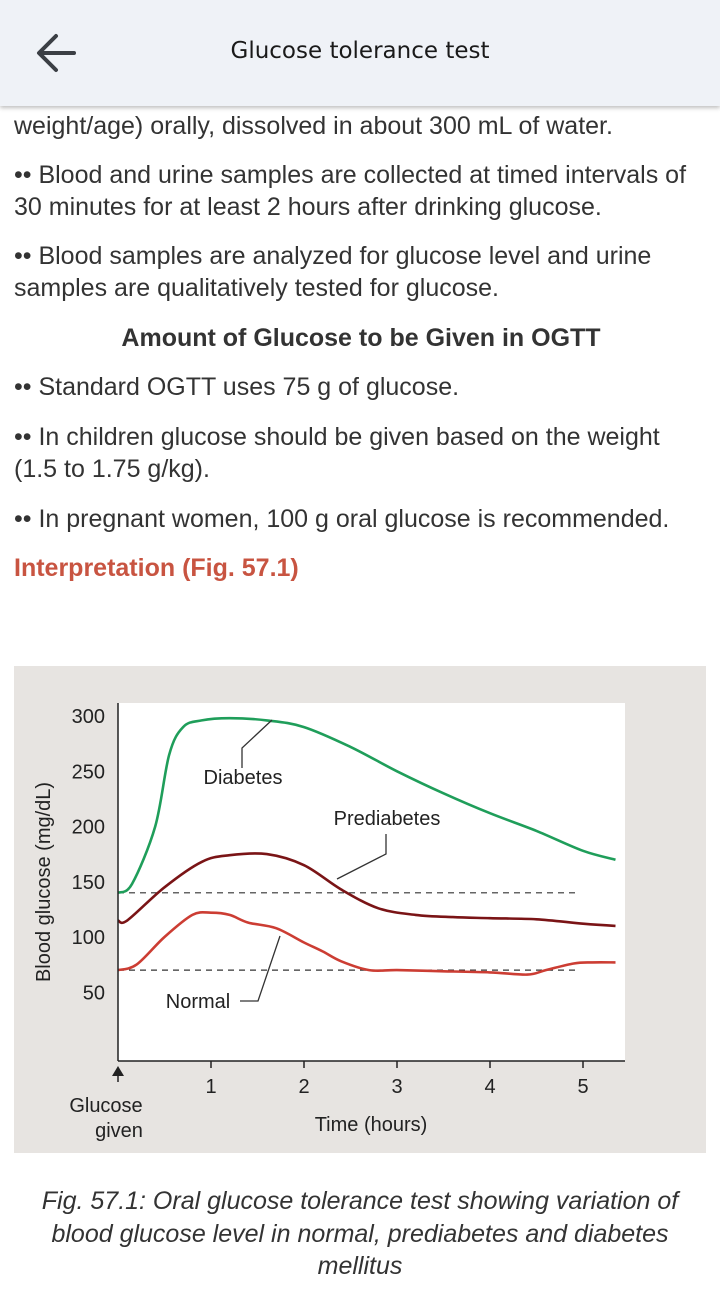 Image resolution: width=720 pixels, height=1291 pixels. I want to click on series-normal-line, so click(366, 943).